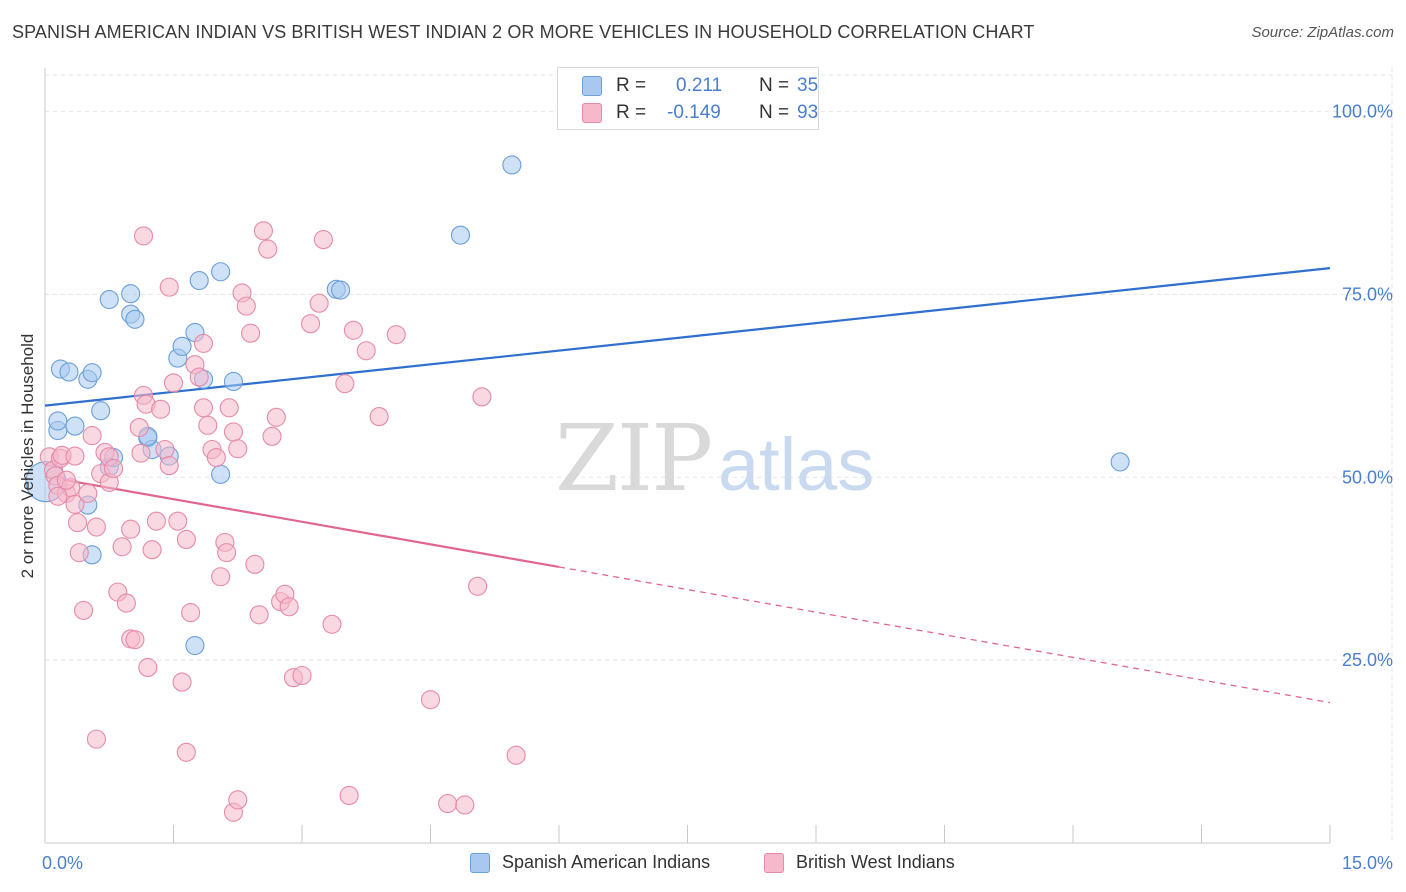 This screenshot has width=1406, height=892. I want to click on legend-label: British West Indians, so click(875, 862).